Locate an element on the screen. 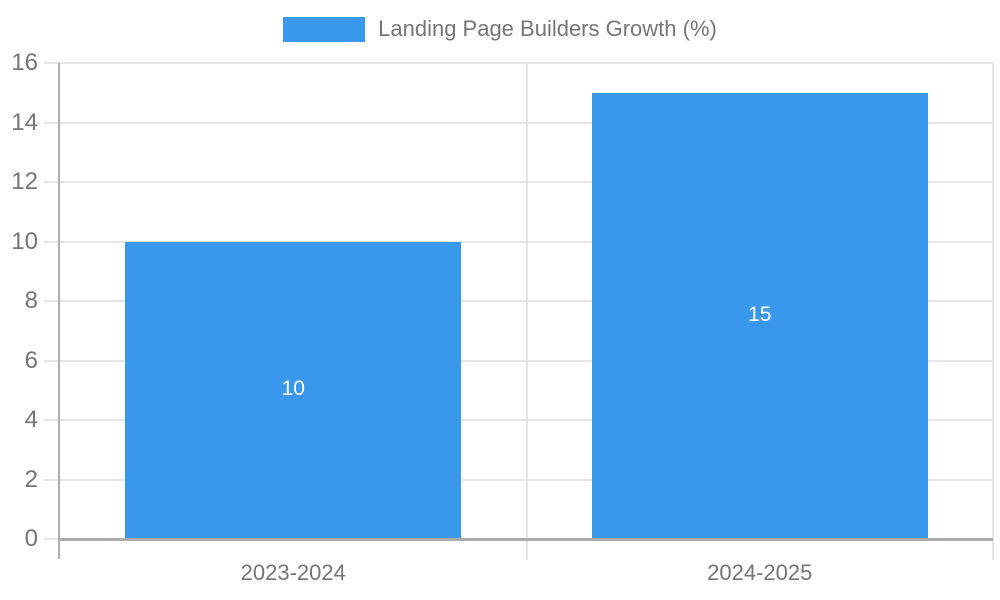 This screenshot has width=1000, height=600. y-axis-tick-label: 4 is located at coordinates (31, 419).